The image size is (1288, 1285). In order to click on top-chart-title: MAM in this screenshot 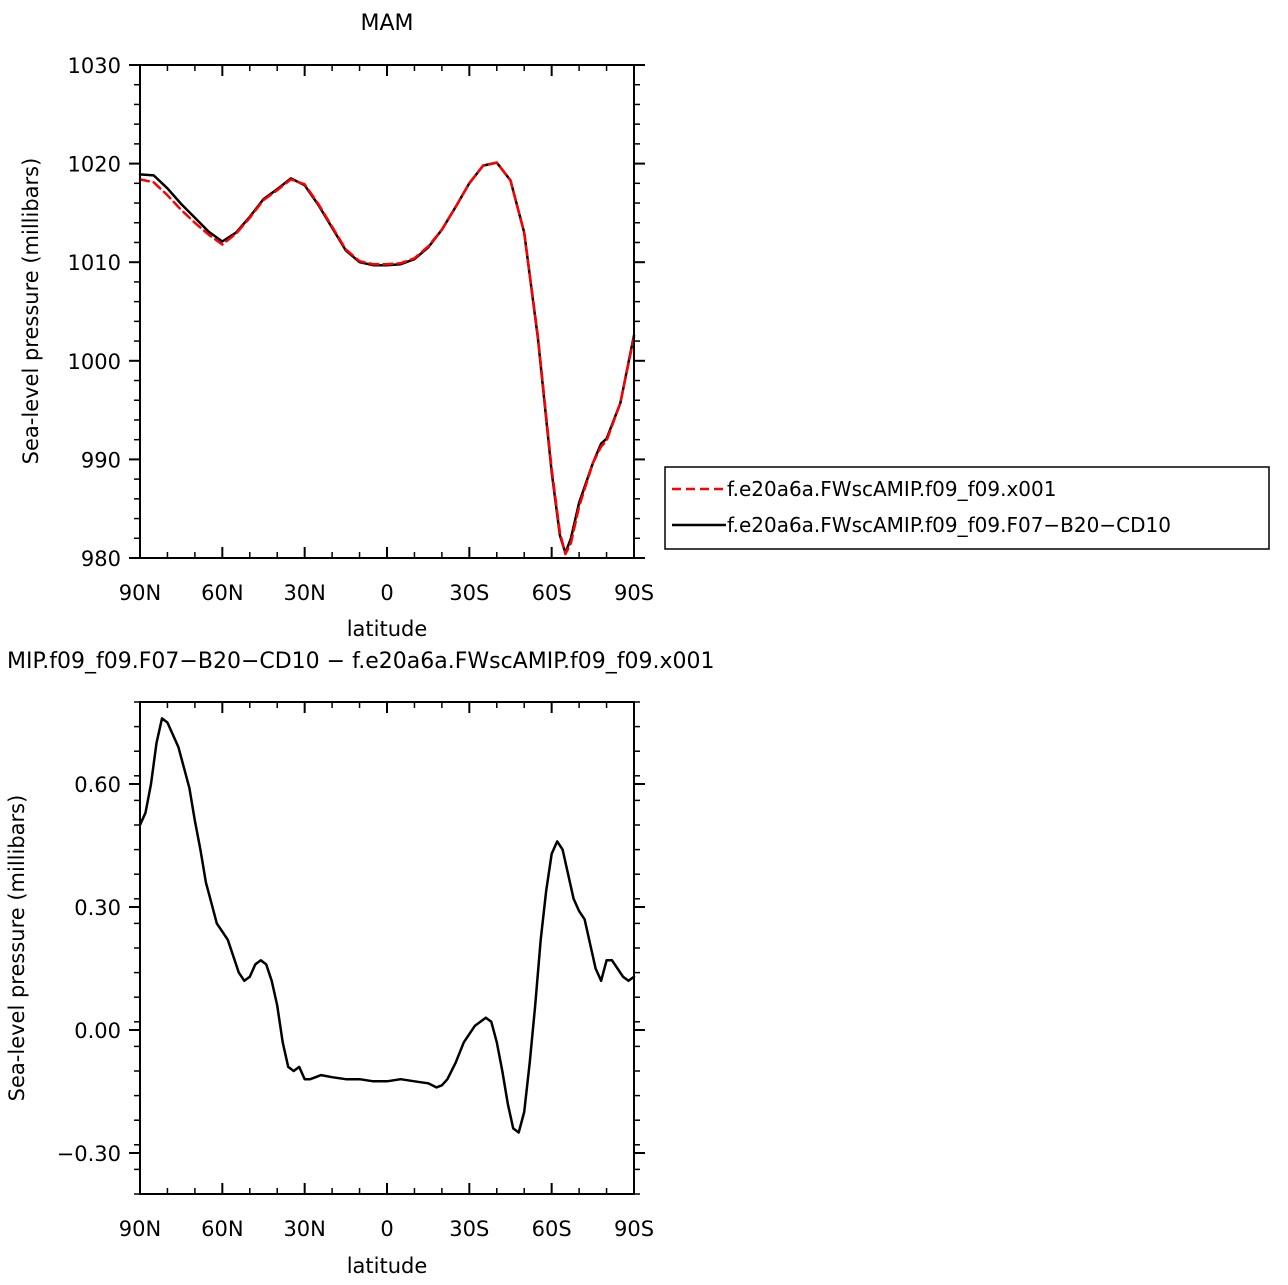, I will do `click(386, 23)`.